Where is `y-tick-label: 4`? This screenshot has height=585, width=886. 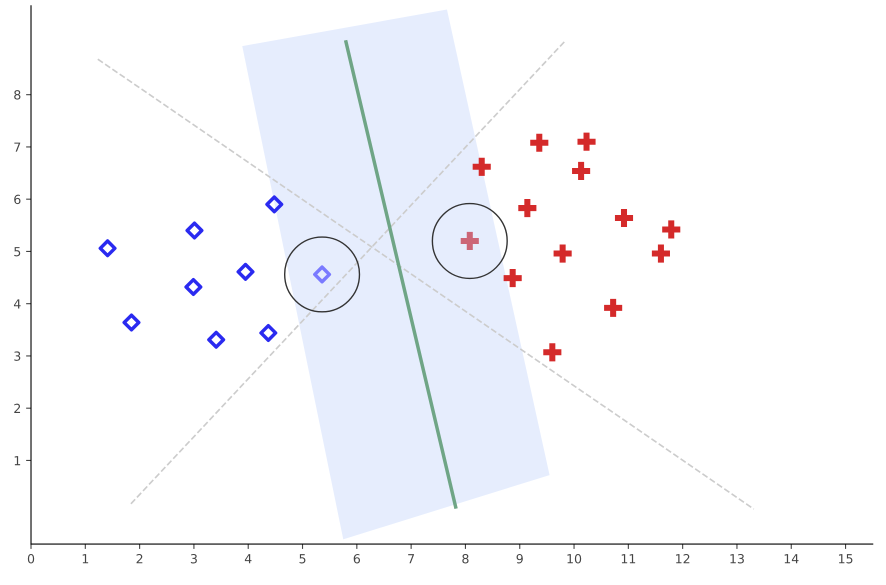
y-tick-label: 4 is located at coordinates (17, 303).